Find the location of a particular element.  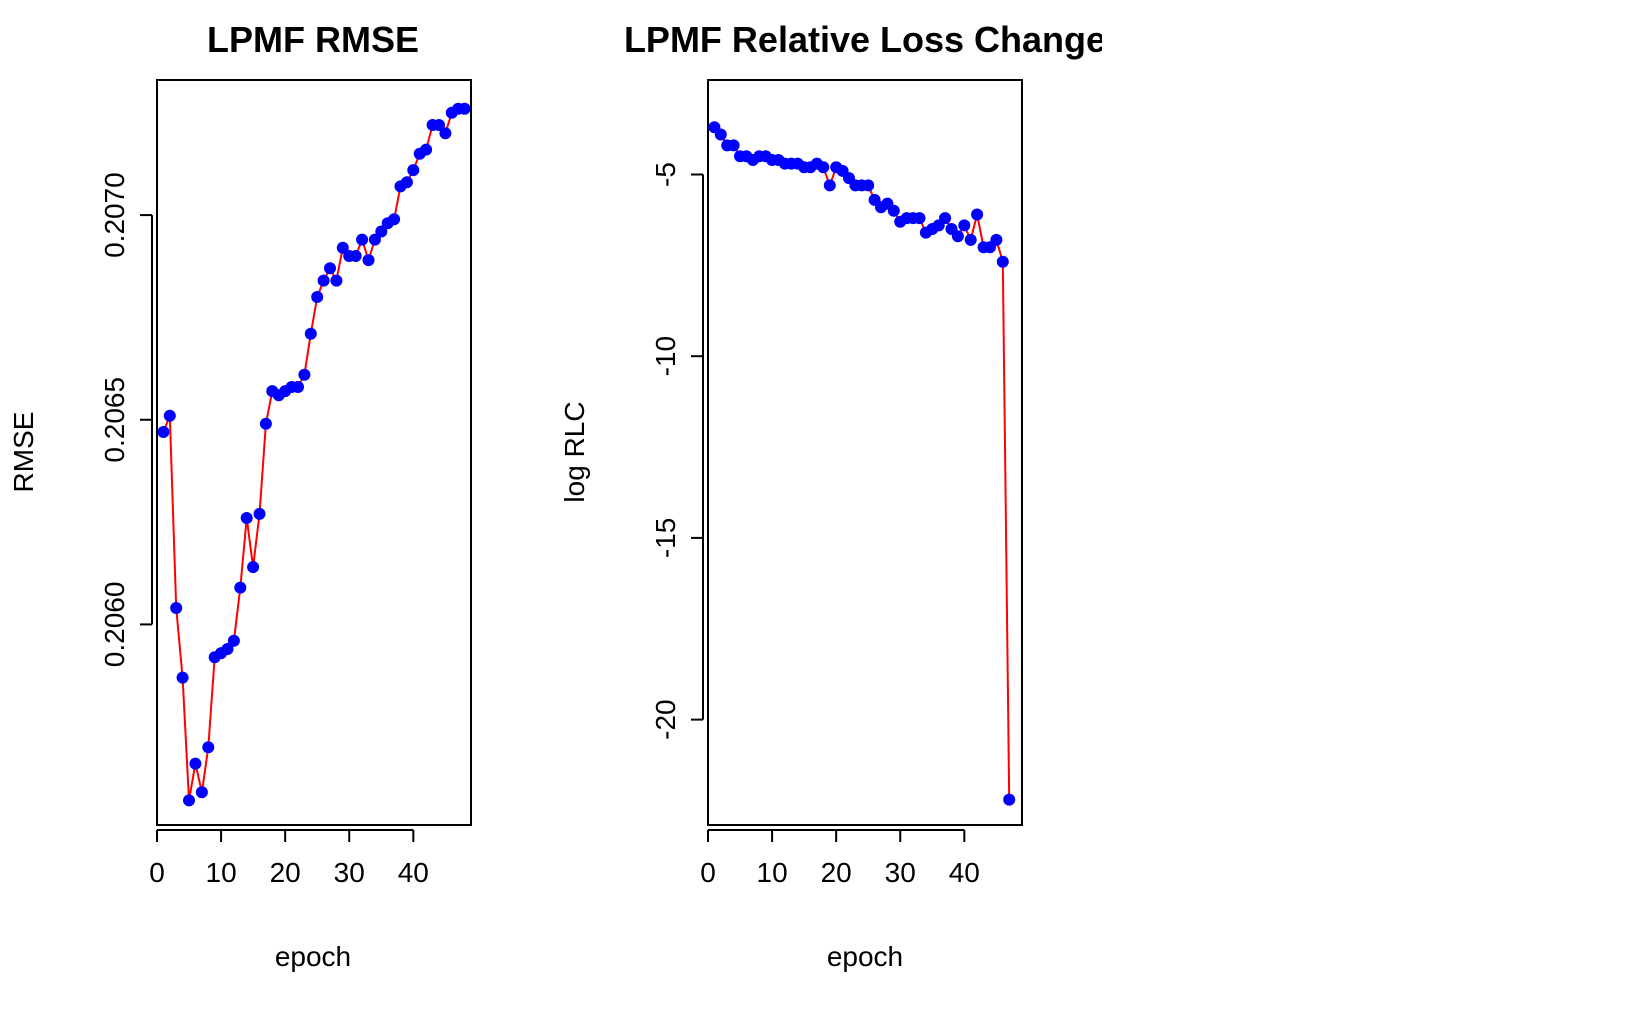

y-tick-label: 0.2065 is located at coordinates (114, 420).